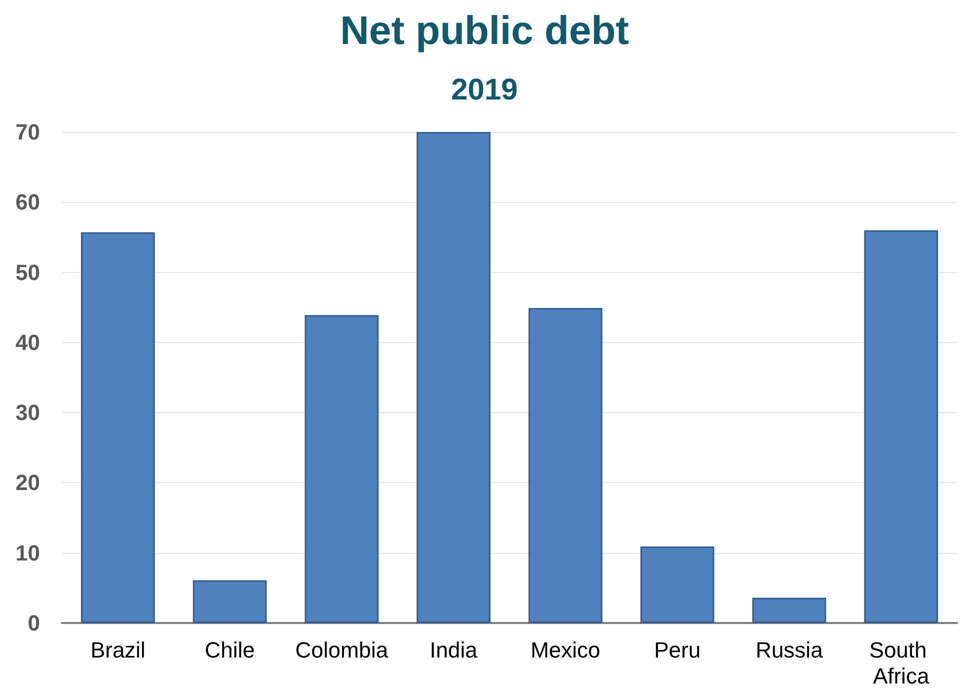  Describe the element at coordinates (565, 650) in the screenshot. I see `x-tick-label: Mexico` at that location.